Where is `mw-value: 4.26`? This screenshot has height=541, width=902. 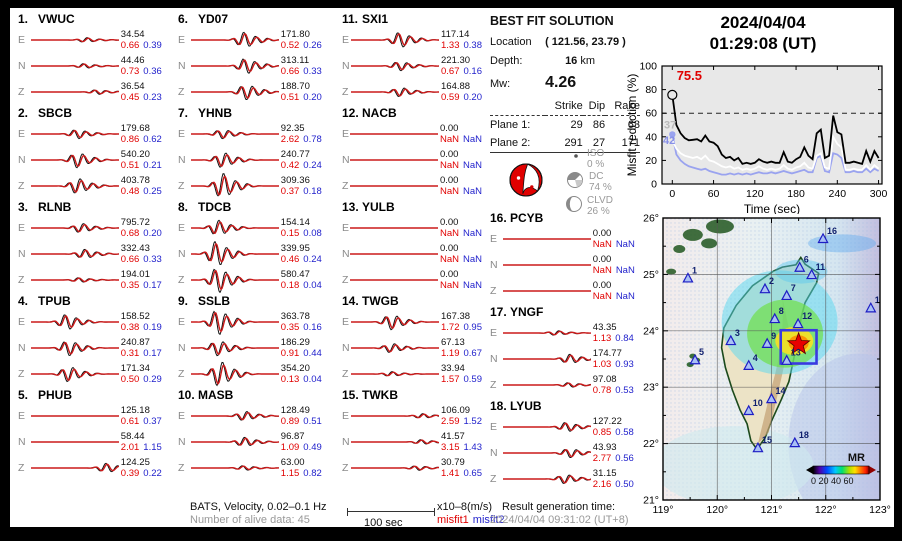
mw-value: 4.26 is located at coordinates (561, 82).